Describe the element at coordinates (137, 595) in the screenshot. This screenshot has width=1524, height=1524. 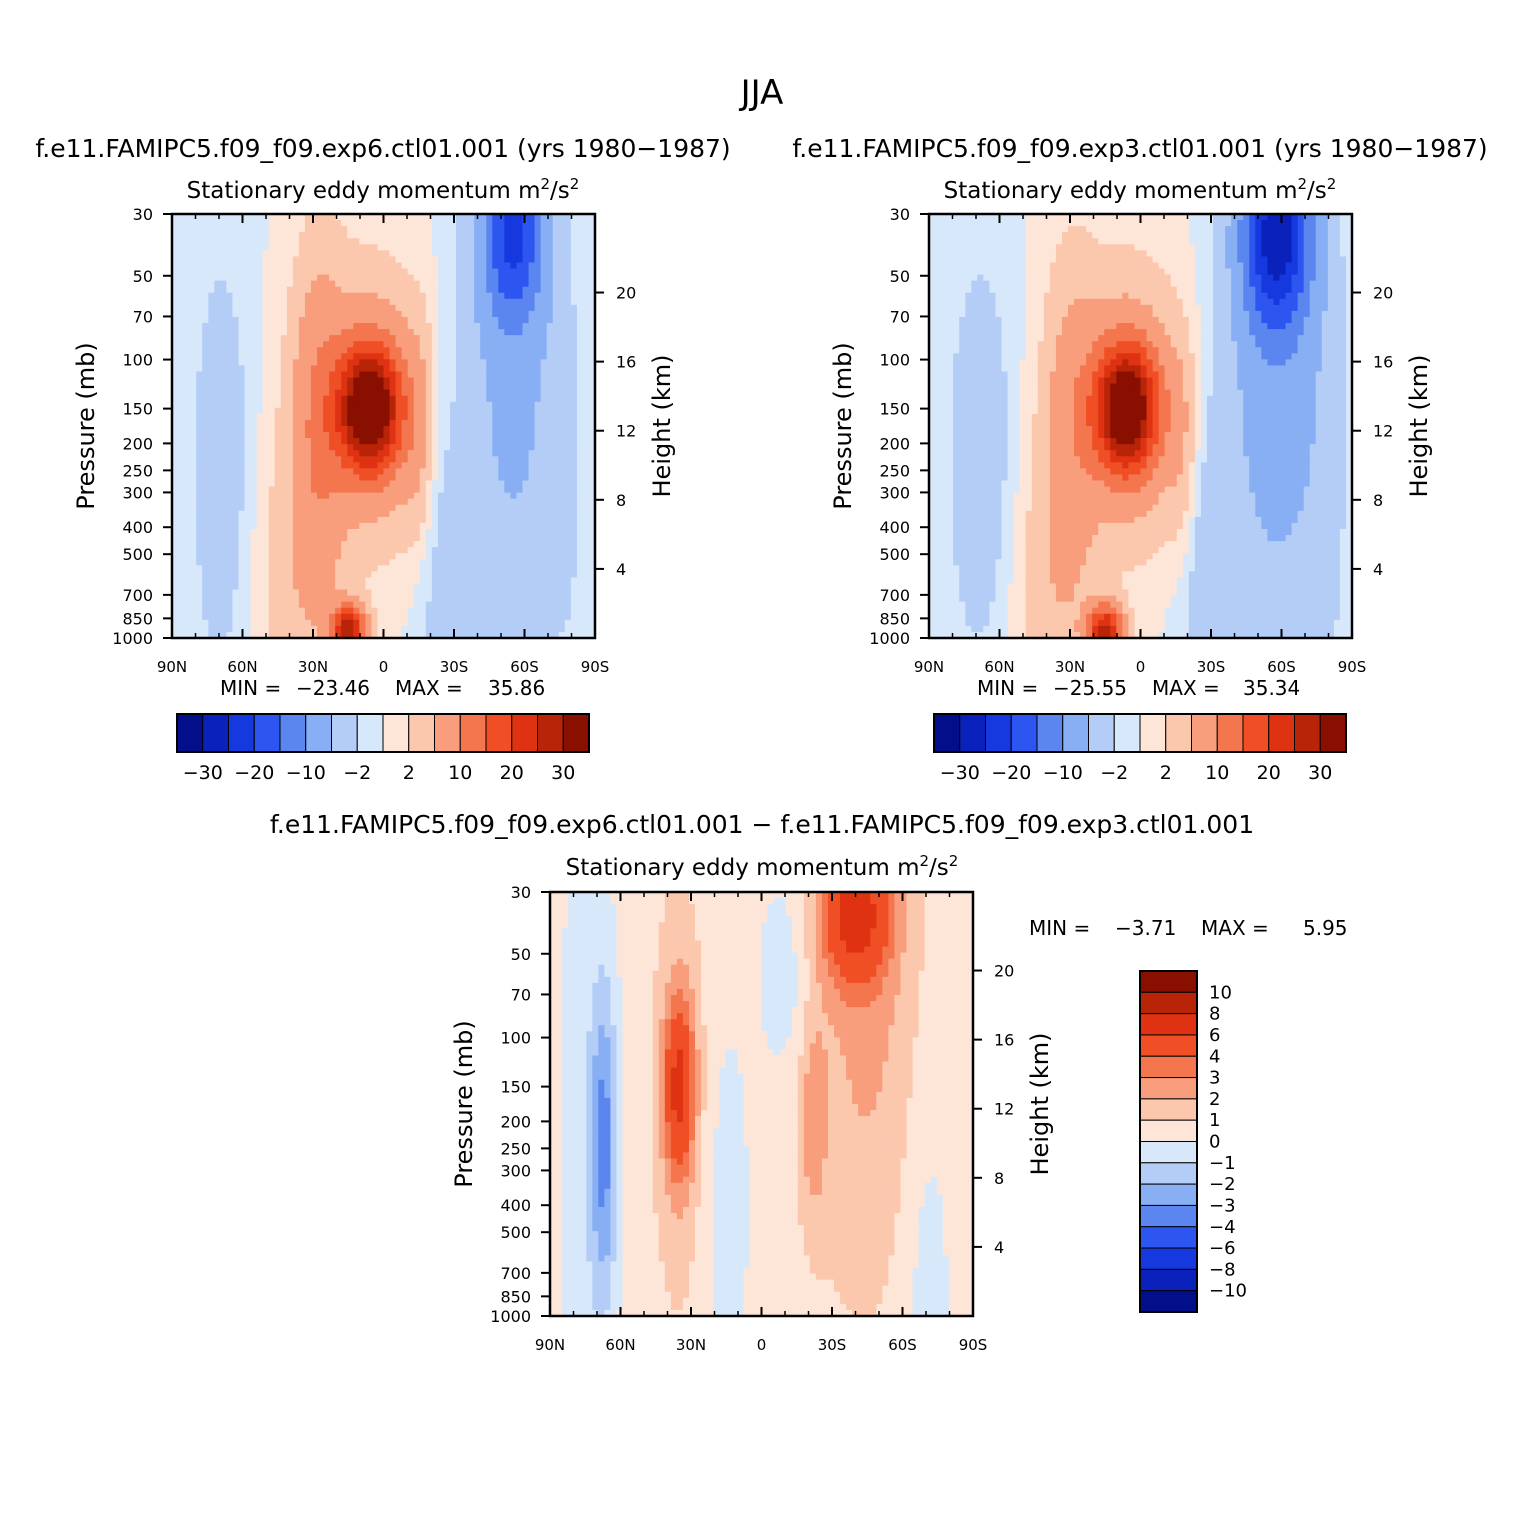
I see `y-tick-label: 700` at that location.